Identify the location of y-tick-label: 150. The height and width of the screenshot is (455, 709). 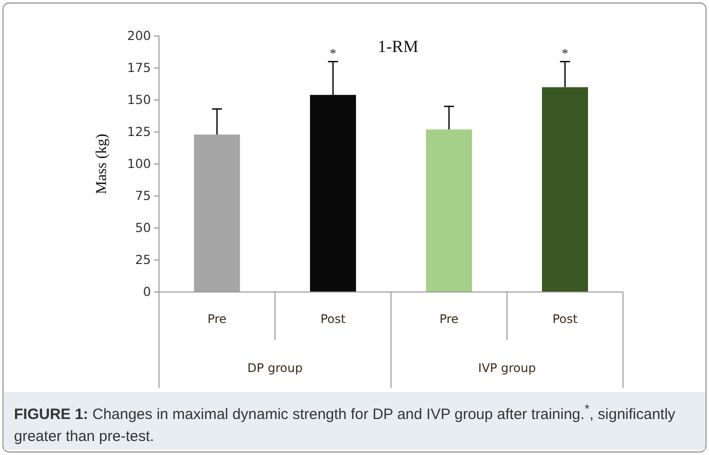
(139, 99).